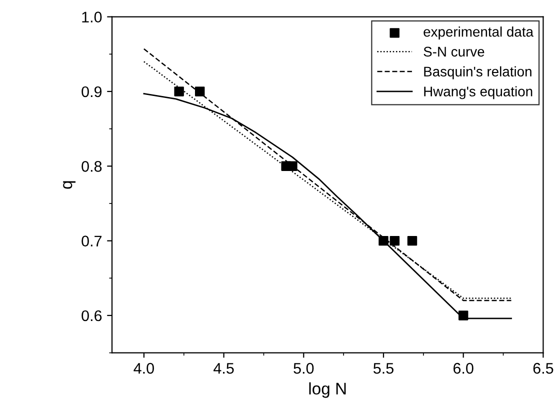  I want to click on x-tick-label: 5.5, so click(383, 368).